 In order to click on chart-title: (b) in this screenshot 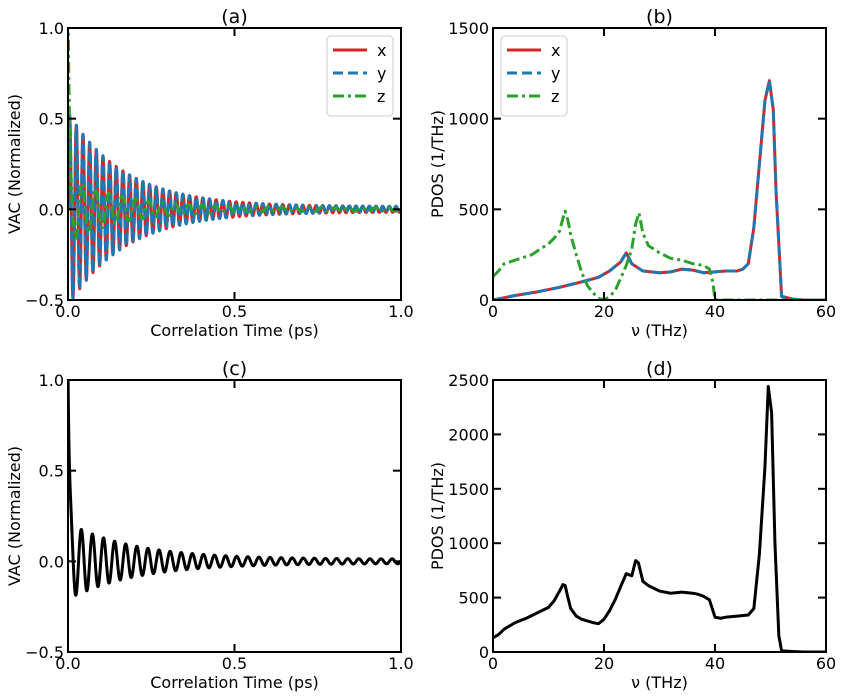, I will do `click(659, 17)`.